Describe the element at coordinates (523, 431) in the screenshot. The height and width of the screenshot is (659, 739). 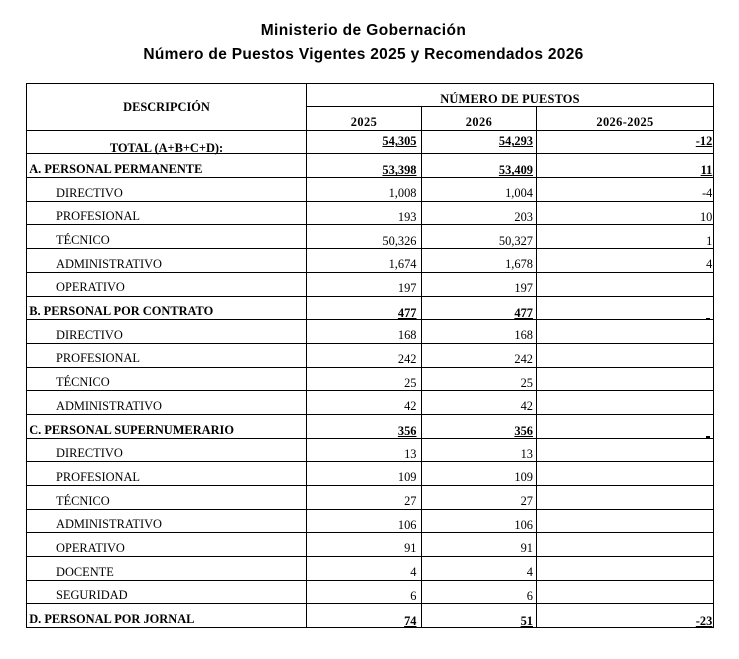
I see `value-2026: 356` at that location.